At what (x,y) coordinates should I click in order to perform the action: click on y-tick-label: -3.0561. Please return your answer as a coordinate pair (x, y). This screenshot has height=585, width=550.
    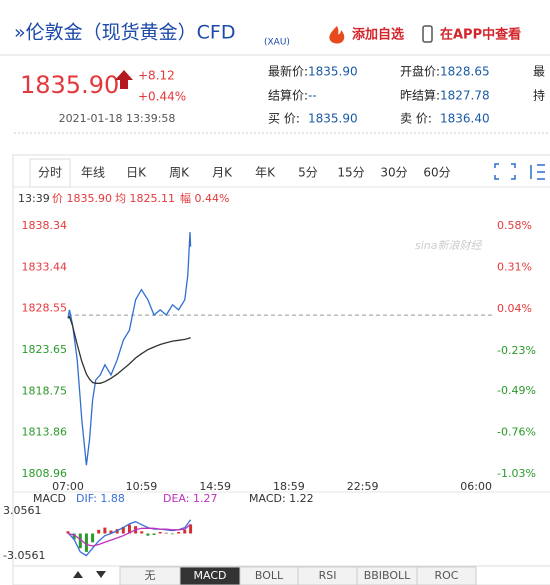
    Looking at the image, I should click on (24, 555).